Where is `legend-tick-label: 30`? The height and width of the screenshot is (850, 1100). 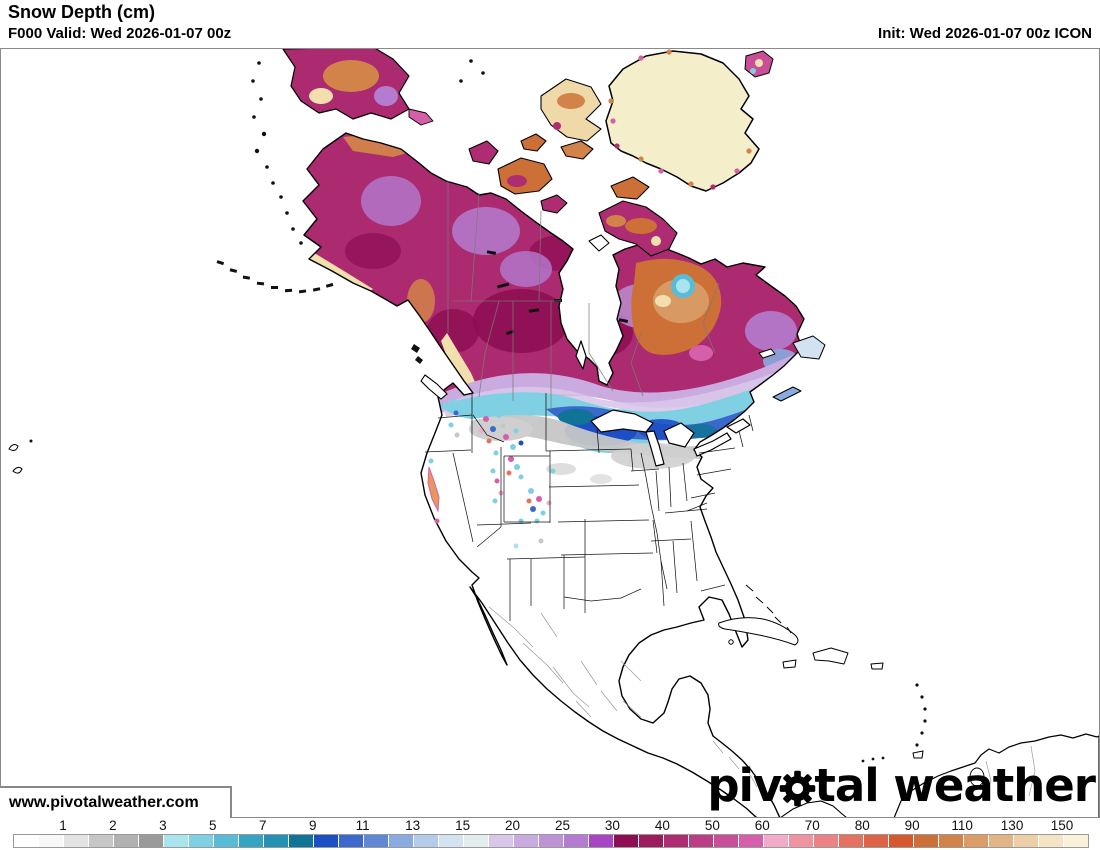
legend-tick-label: 30 is located at coordinates (612, 825).